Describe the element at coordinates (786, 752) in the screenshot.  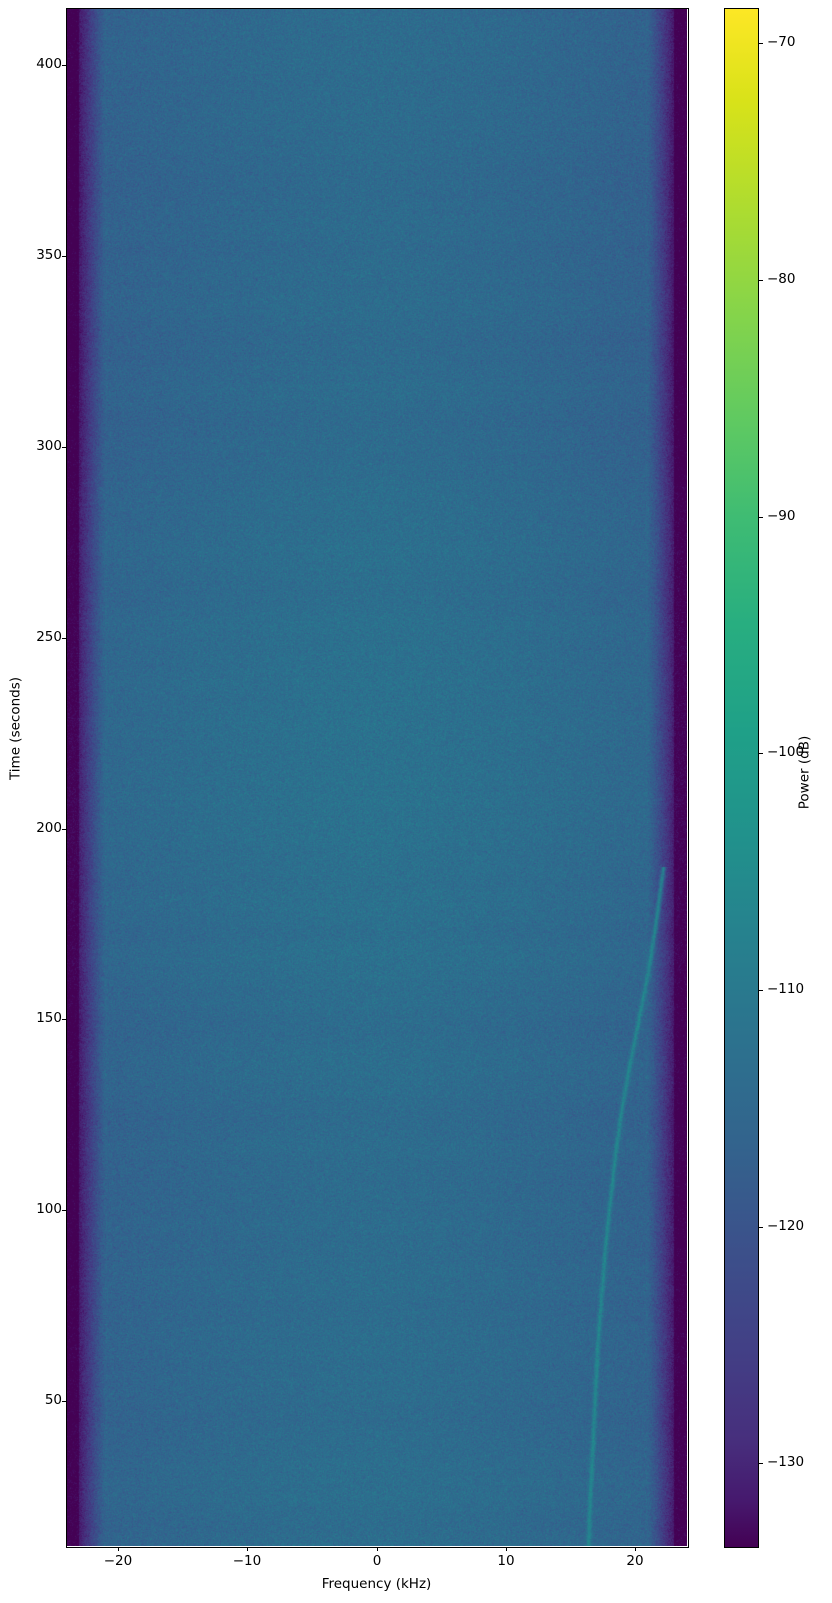
I see `colorbar-tick-label: −100` at that location.